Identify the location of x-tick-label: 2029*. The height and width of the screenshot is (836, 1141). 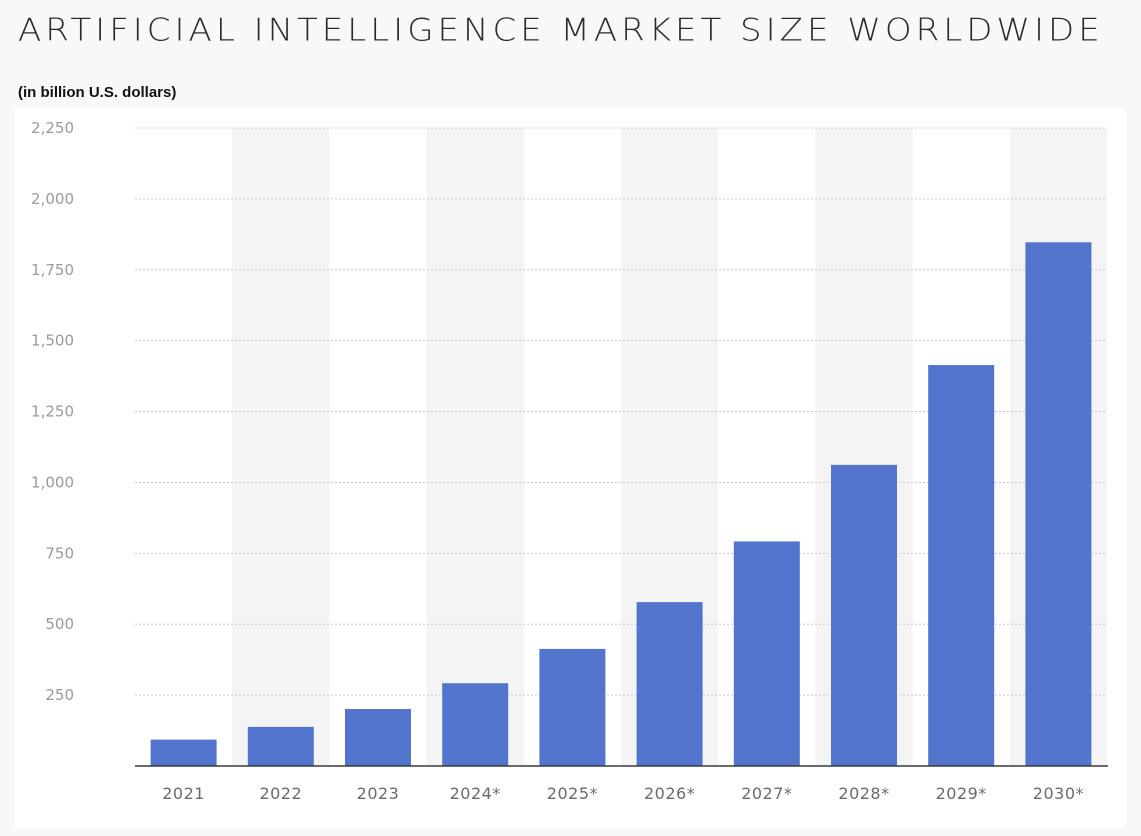
(961, 793).